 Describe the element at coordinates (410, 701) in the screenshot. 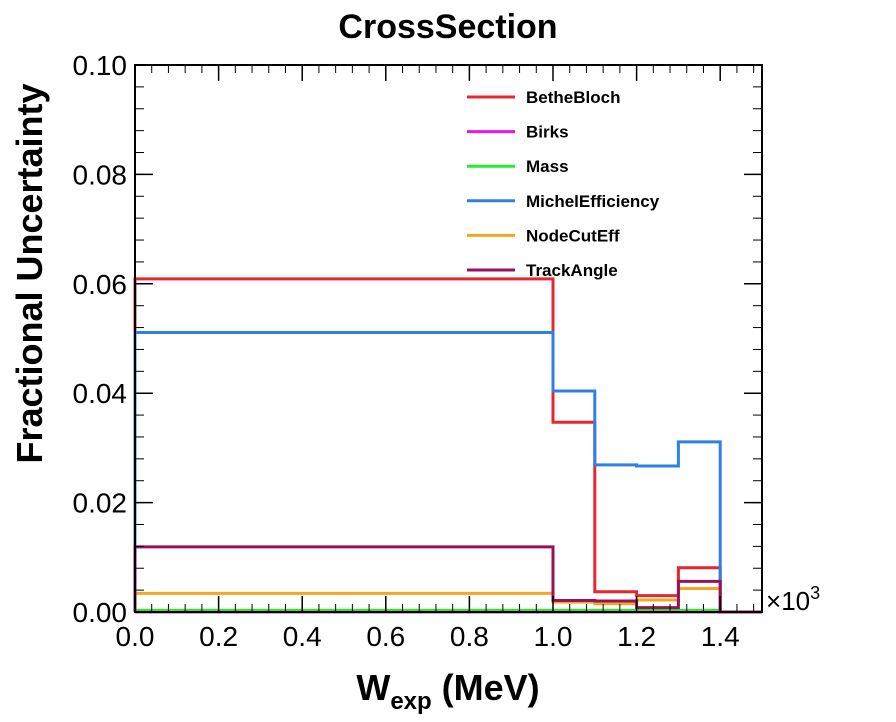

I see `x-axis-title-subscript: exp` at that location.